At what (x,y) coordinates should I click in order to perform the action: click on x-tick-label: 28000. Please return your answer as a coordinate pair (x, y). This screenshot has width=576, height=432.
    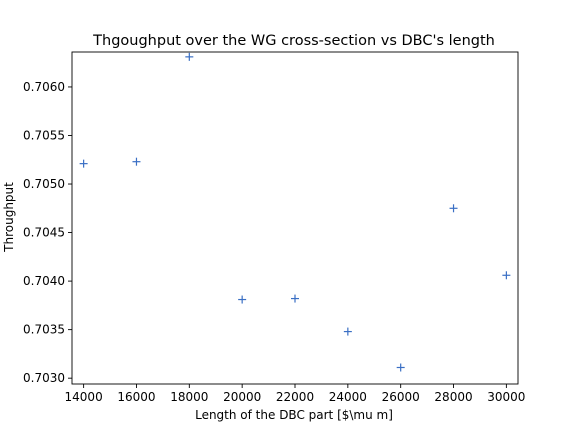
    Looking at the image, I should click on (453, 397).